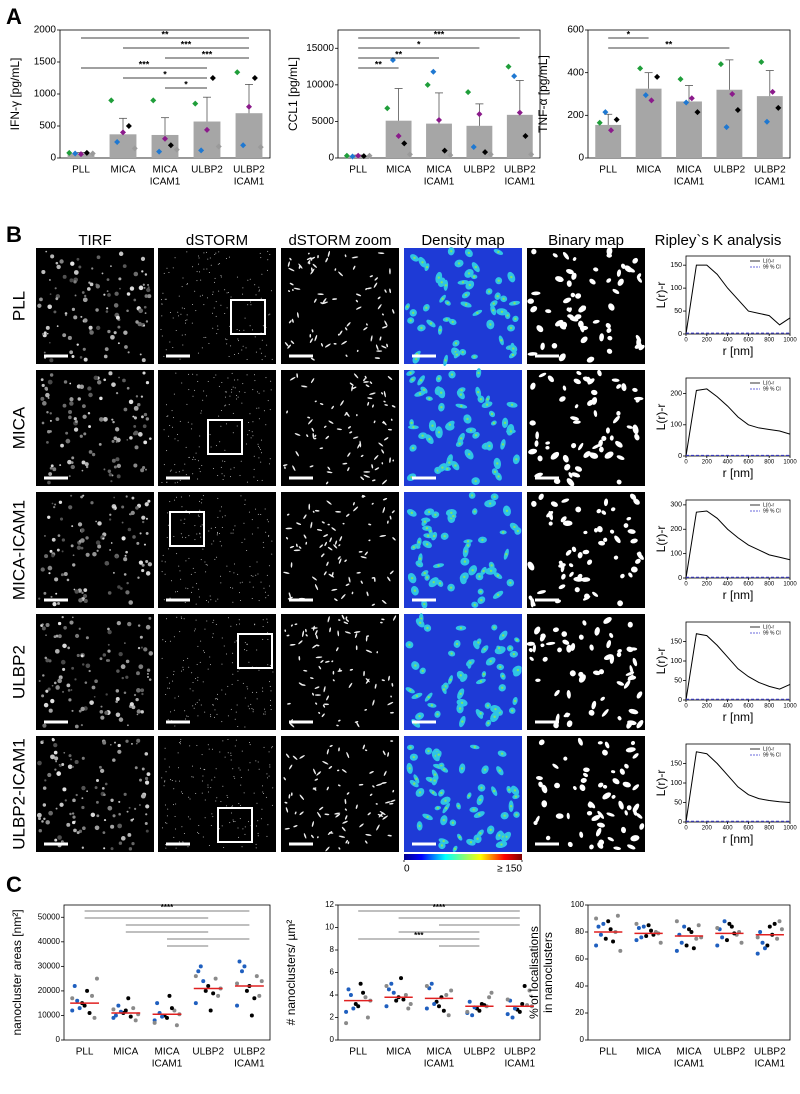  I want to click on x-tick-label: ICAM1, so click(520, 1064).